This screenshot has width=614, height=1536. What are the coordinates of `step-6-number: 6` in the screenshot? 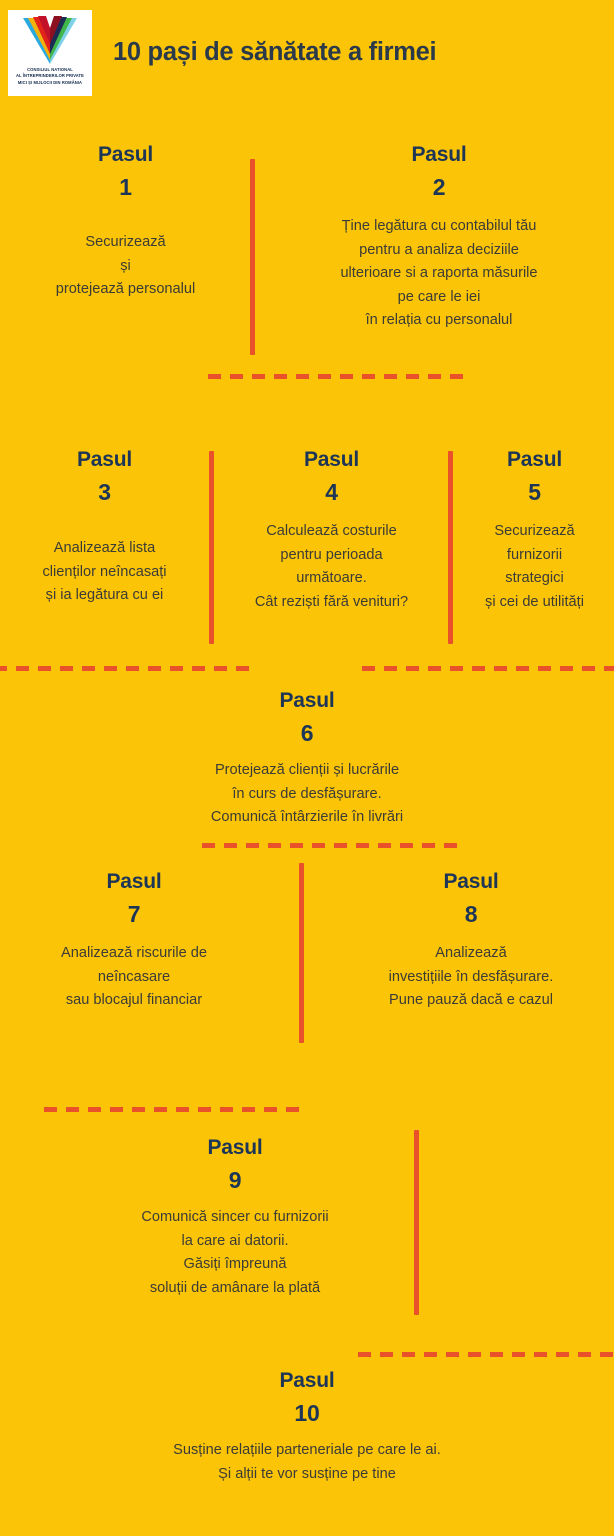 It's located at (307, 733).